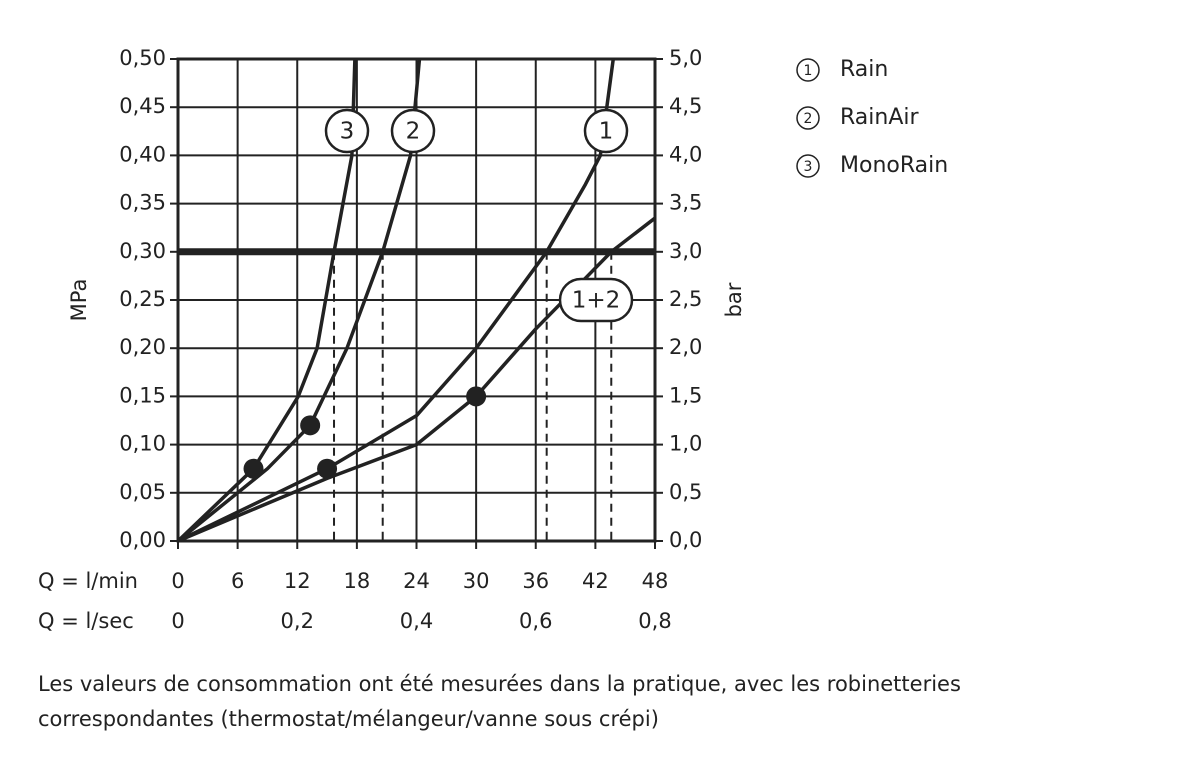 Image resolution: width=1200 pixels, height=765 pixels. I want to click on legend-marker-label: 2, so click(808, 119).